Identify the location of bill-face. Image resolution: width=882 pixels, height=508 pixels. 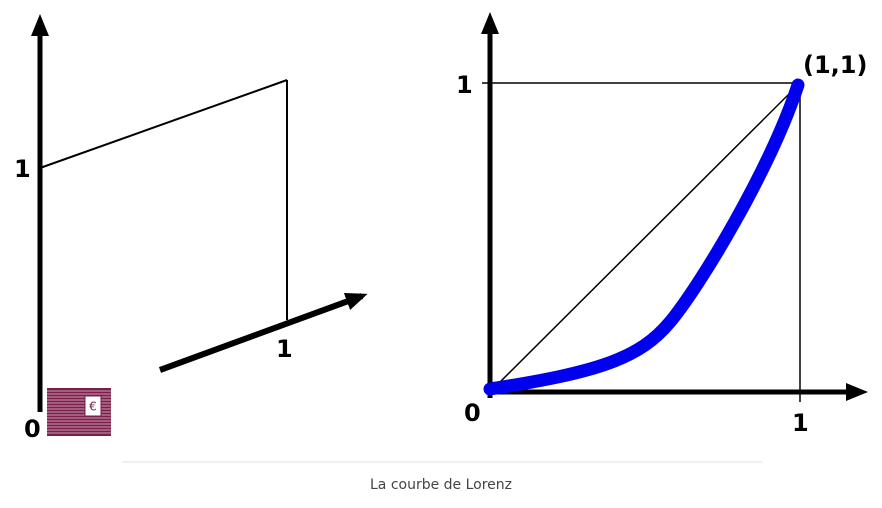
(93, 406).